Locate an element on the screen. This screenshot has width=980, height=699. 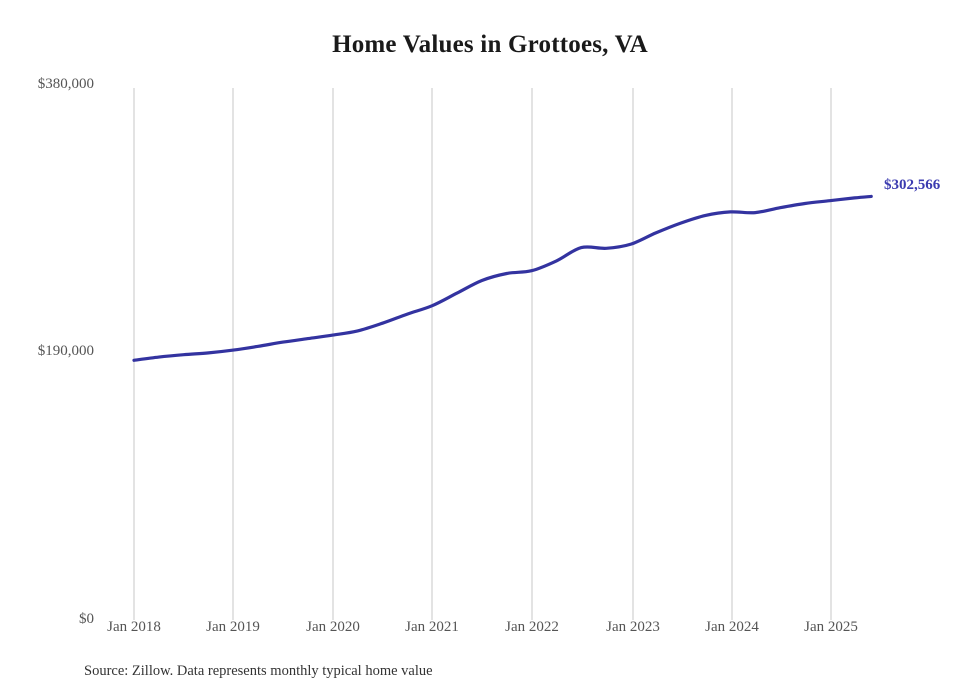
x-axis-tick-label-jan-2019: Jan 2019 is located at coordinates (233, 627).